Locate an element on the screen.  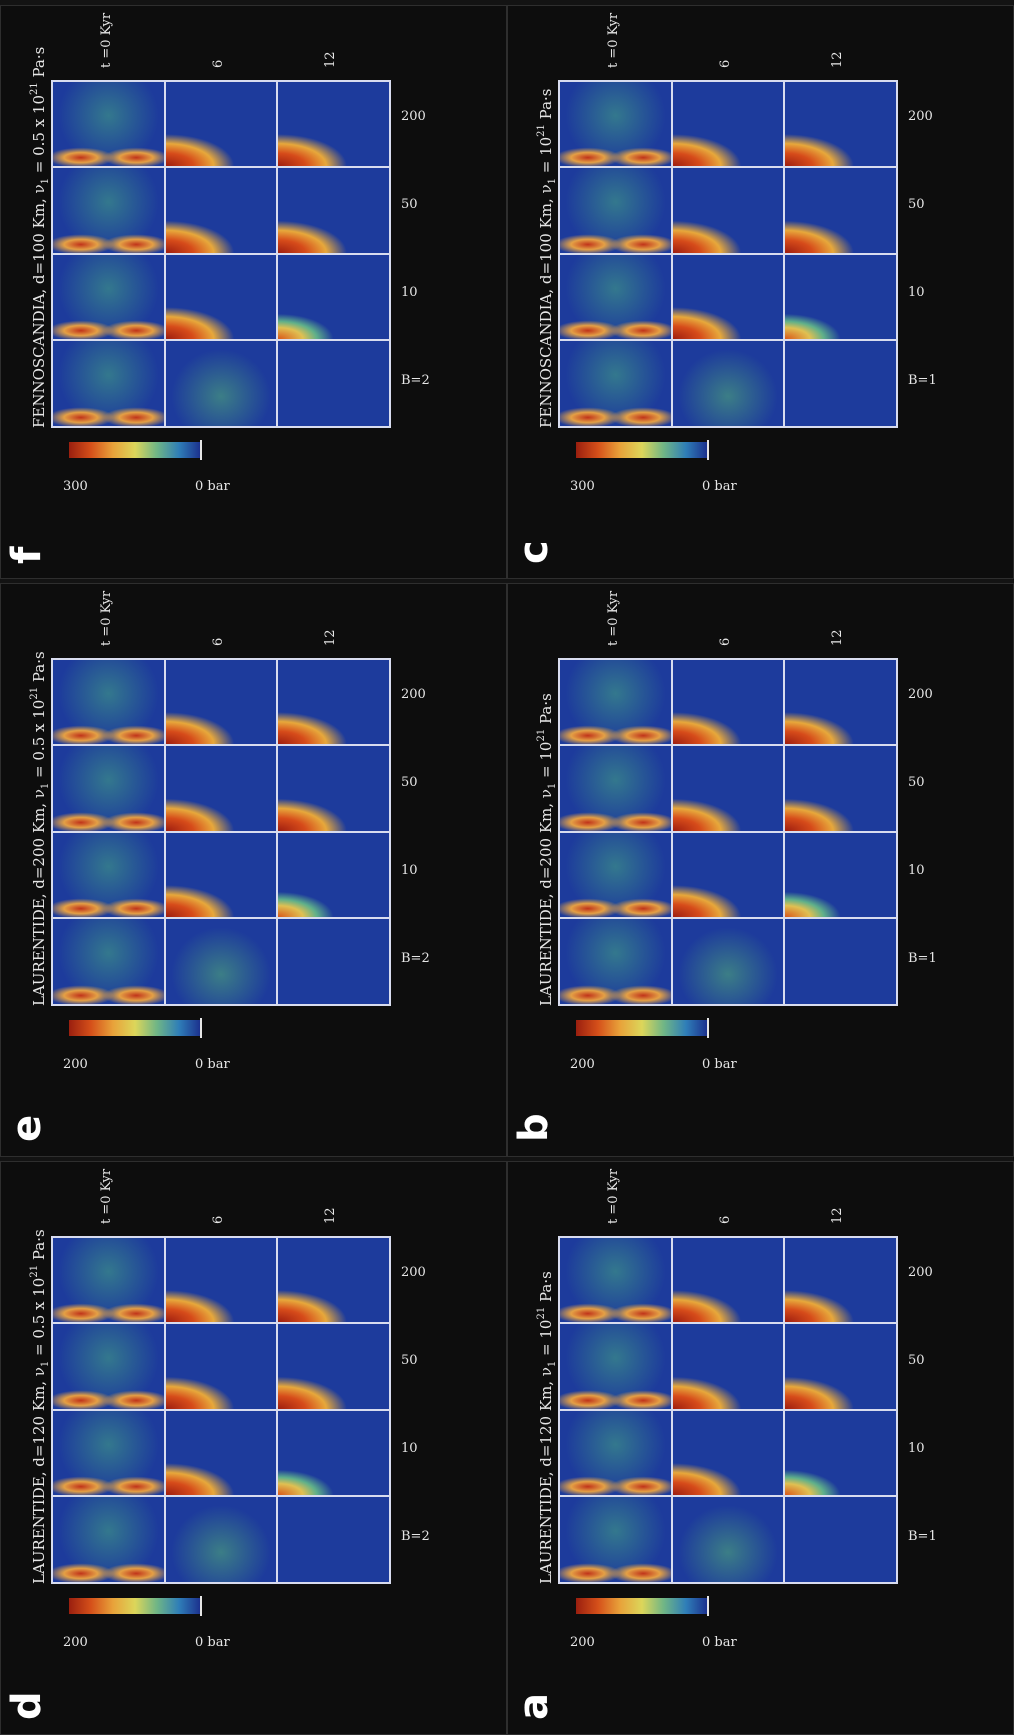
panel-title: FENNOSCANDIA, d=100 Km, ν1 = 1021 Pa·s is located at coordinates (547, 218).